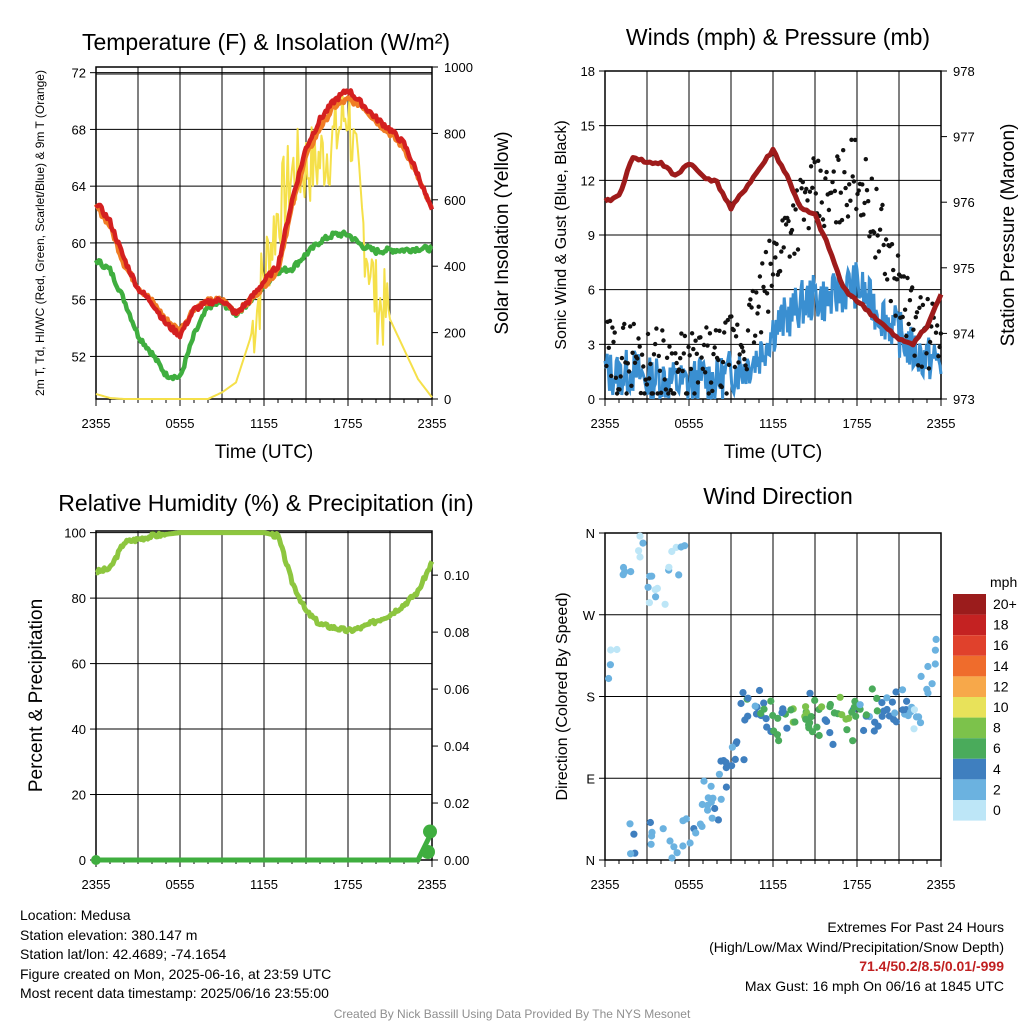 The image size is (1024, 1024). Describe the element at coordinates (79, 243) in the screenshot. I see `y-tick-label: 60` at that location.